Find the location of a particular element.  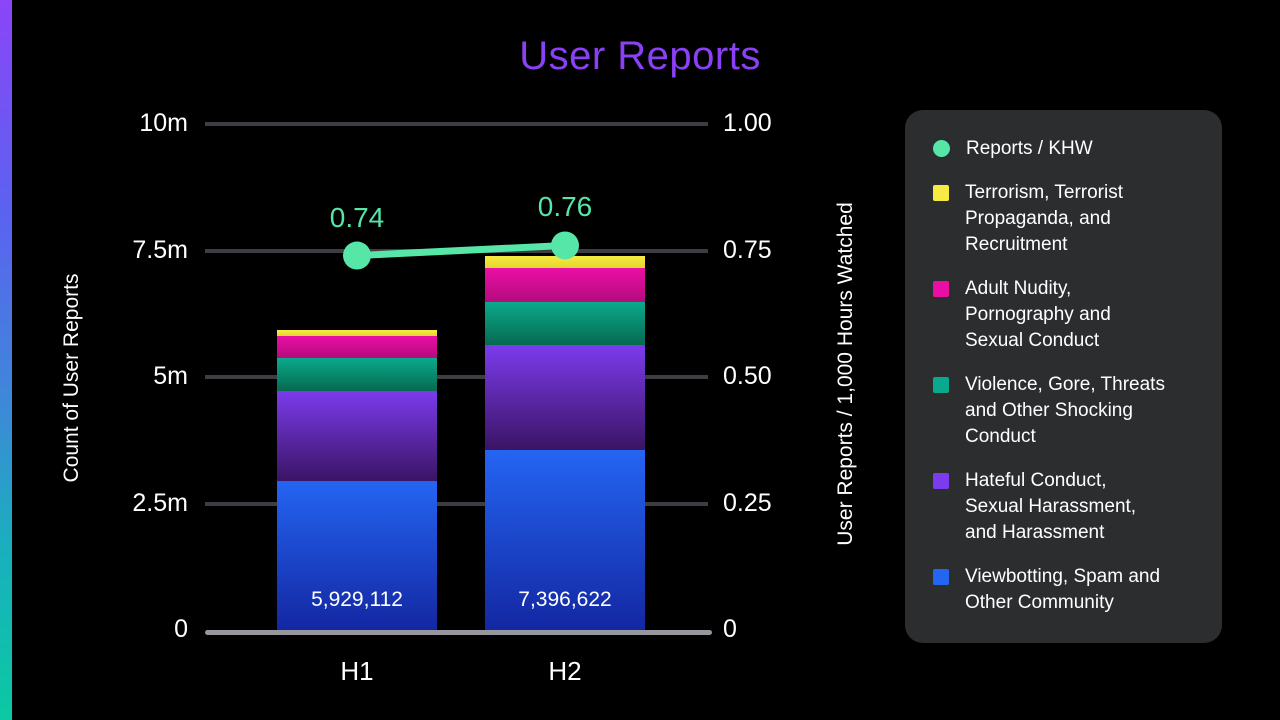

right-axis-tick-label: 0.75 is located at coordinates (747, 249).